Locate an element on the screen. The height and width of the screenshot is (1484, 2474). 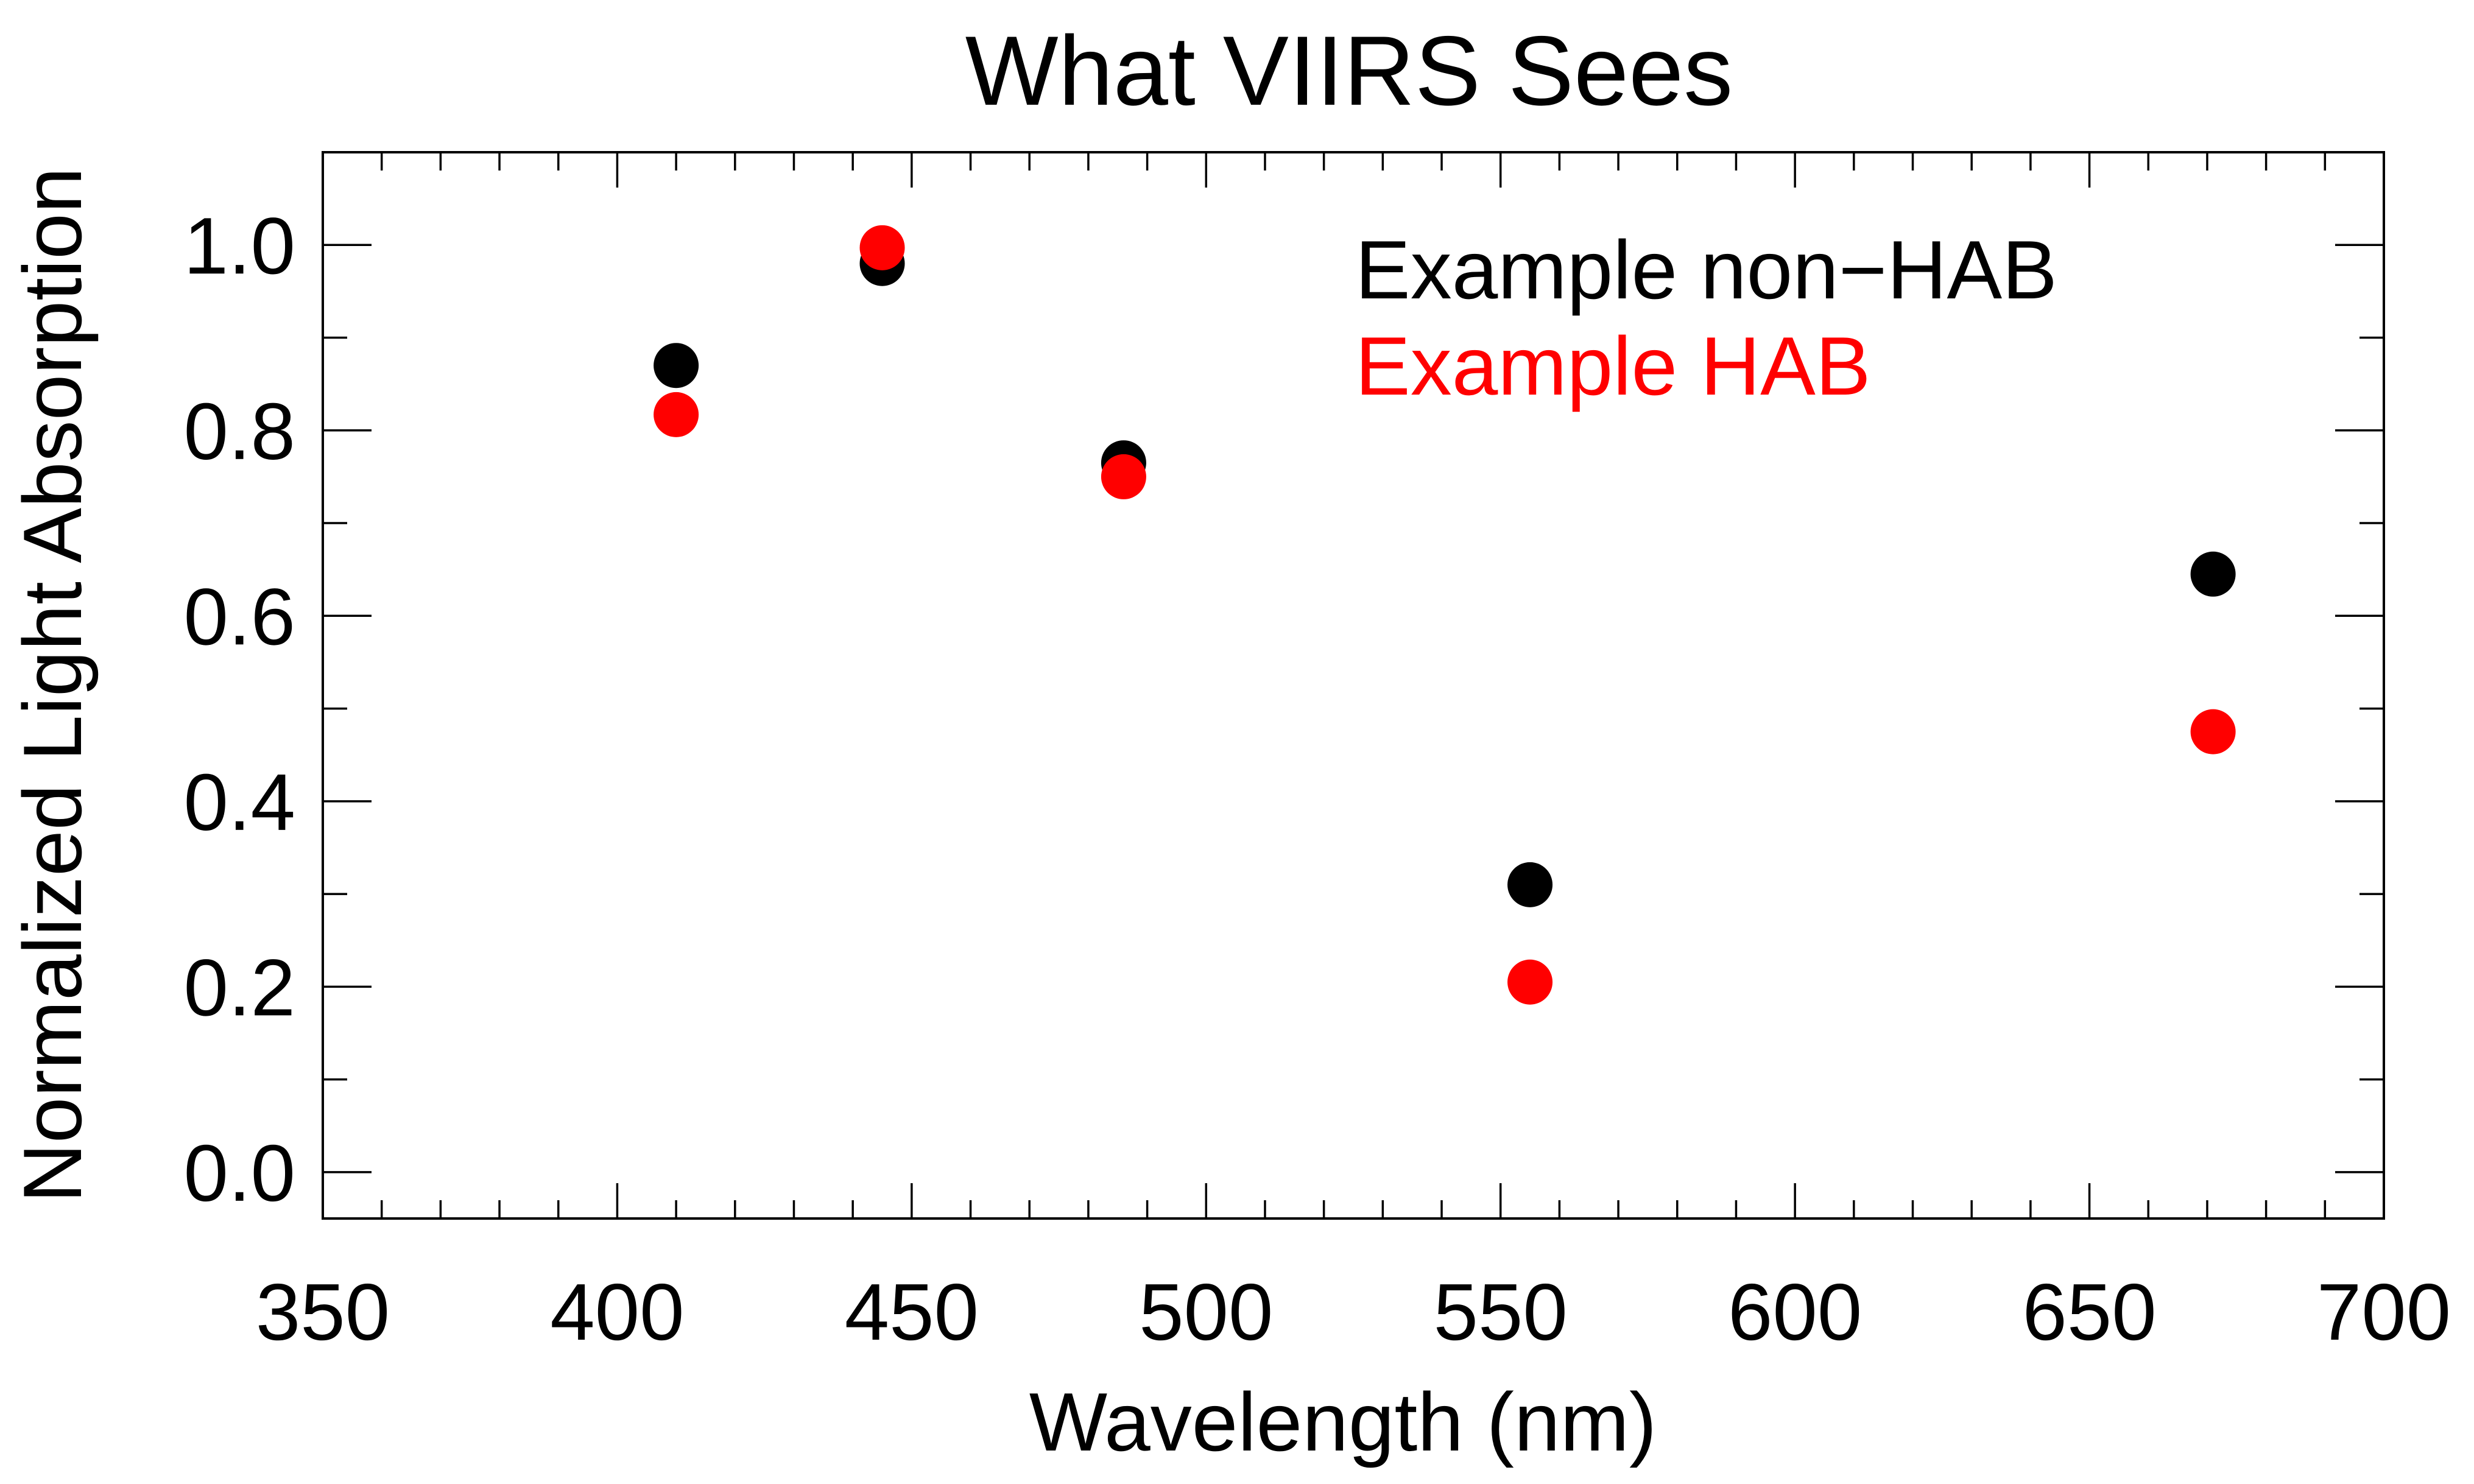
y-tick-labels: 0.0 0.2 0.4 0.6 0.8 1.0 is located at coordinates (240, 709).